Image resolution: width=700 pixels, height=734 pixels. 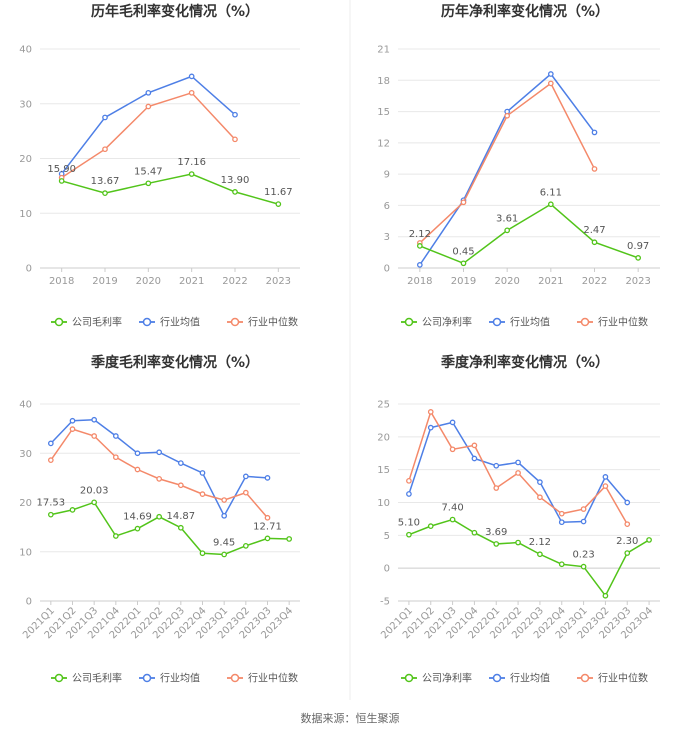 I want to click on data-label: 13.90, so click(x=235, y=180).